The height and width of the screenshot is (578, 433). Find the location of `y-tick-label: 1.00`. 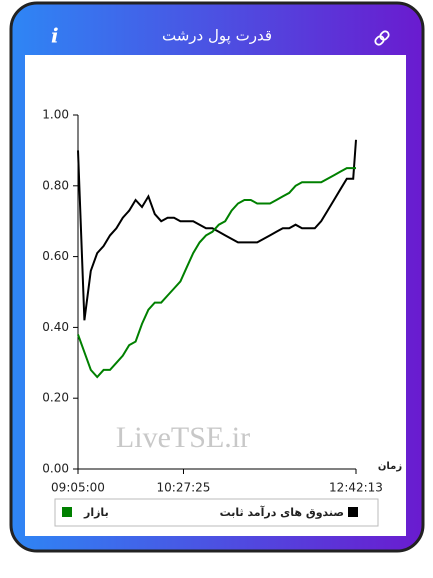

y-tick-label: 1.00 is located at coordinates (55, 115).